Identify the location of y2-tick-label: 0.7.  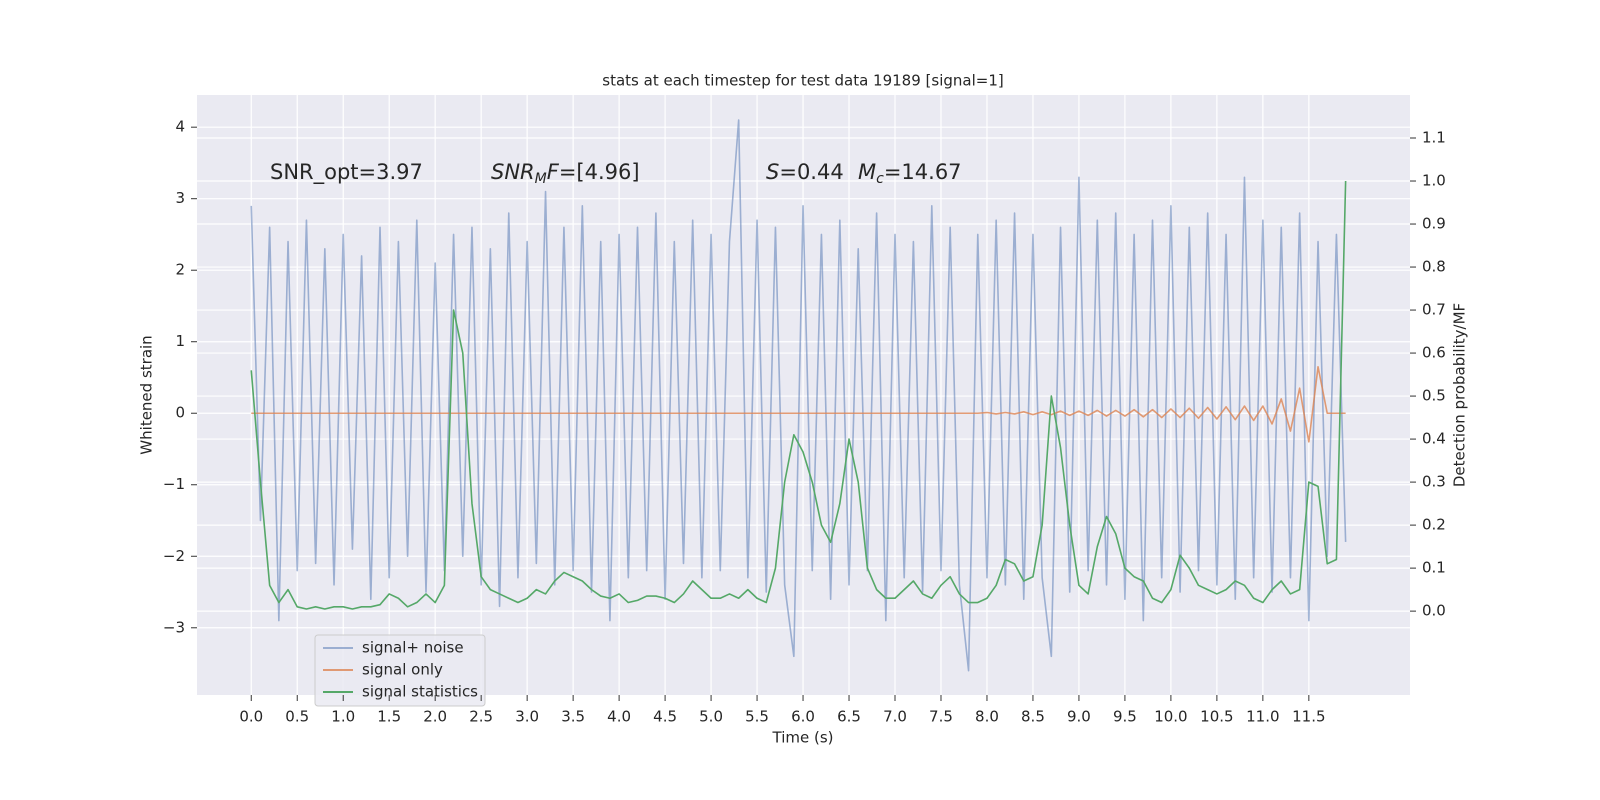
(1434, 310).